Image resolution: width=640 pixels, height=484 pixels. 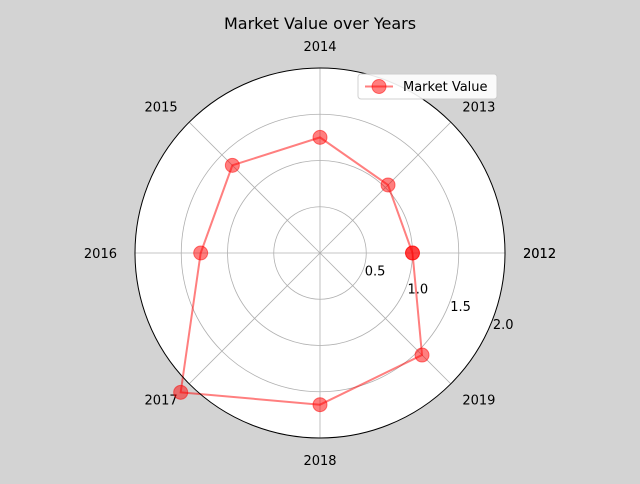 What do you see at coordinates (375, 272) in the screenshot?
I see `radial-tick-label: 0.5` at bounding box center [375, 272].